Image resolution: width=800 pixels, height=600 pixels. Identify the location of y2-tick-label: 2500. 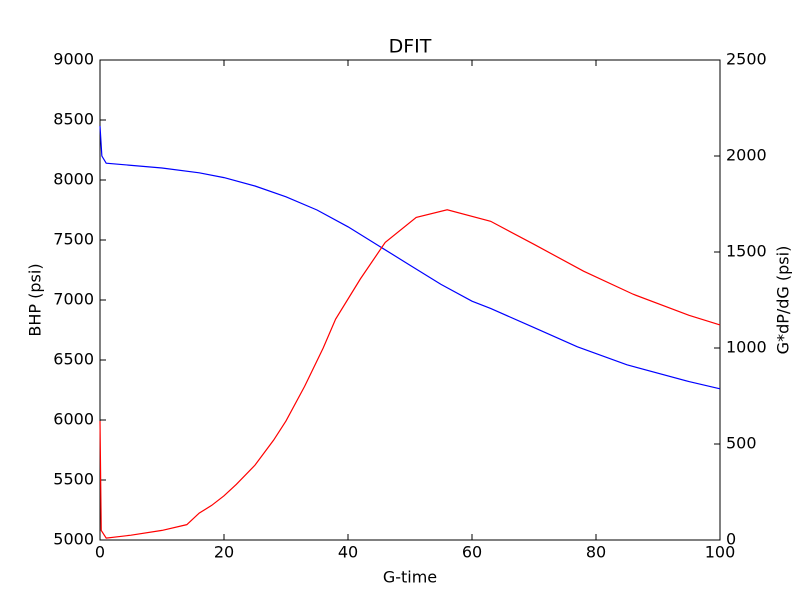
(746, 59).